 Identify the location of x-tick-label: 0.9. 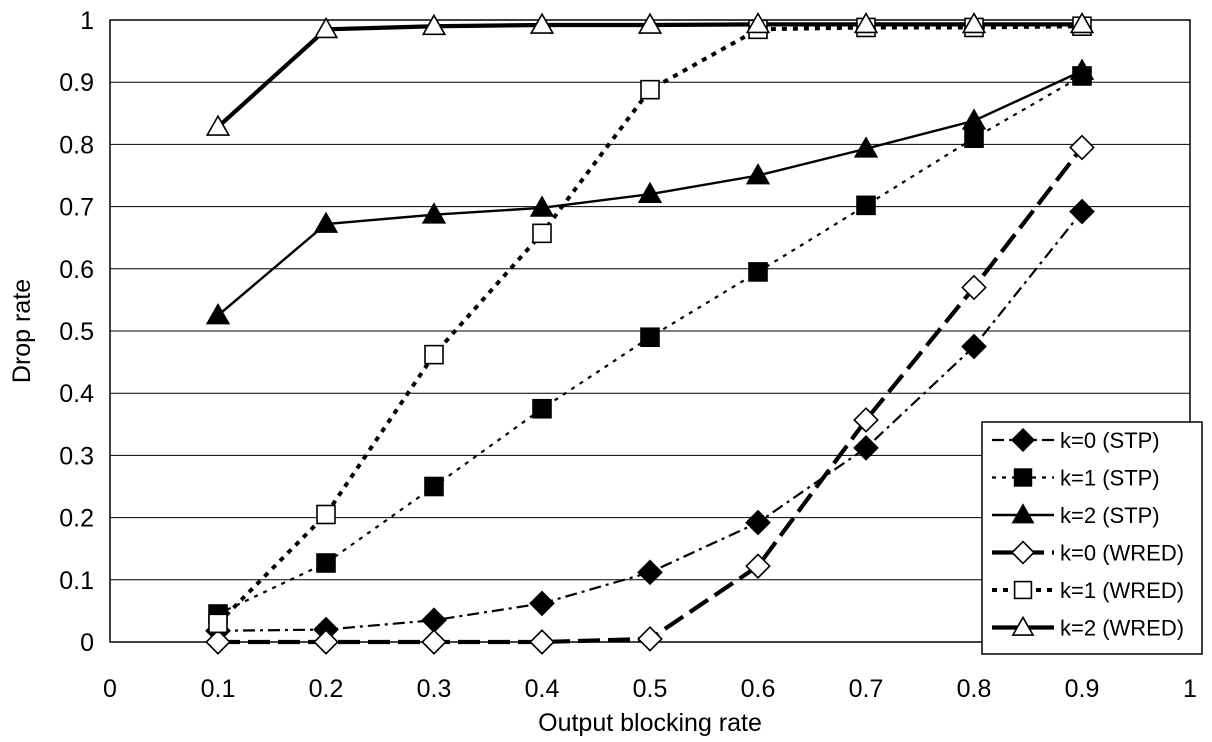
(1082, 689).